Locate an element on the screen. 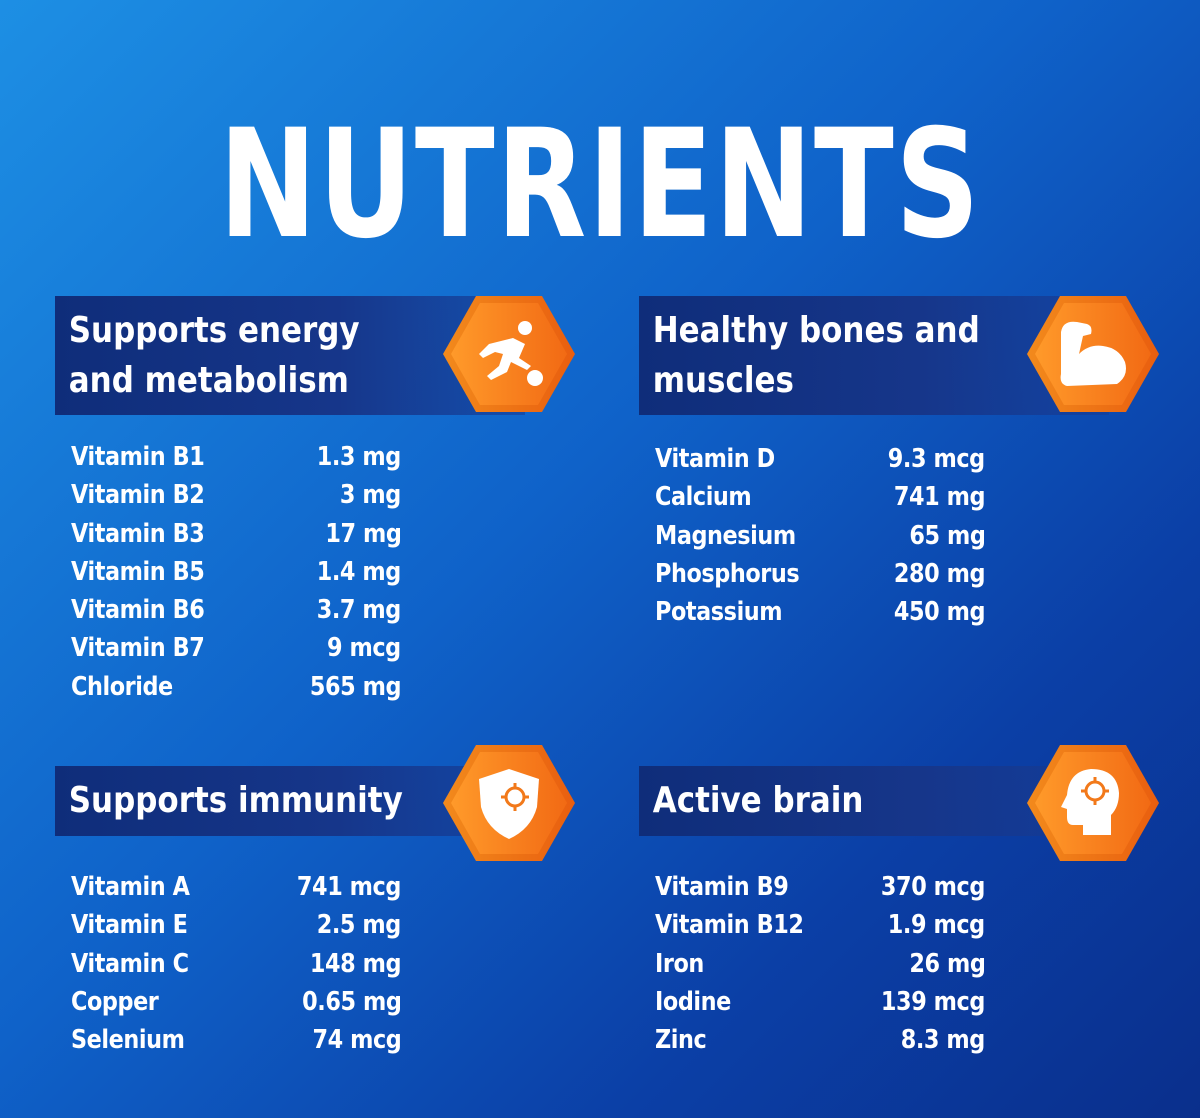 The width and height of the screenshot is (1200, 1118). list-item: Potassium 450 mg is located at coordinates (820, 612).